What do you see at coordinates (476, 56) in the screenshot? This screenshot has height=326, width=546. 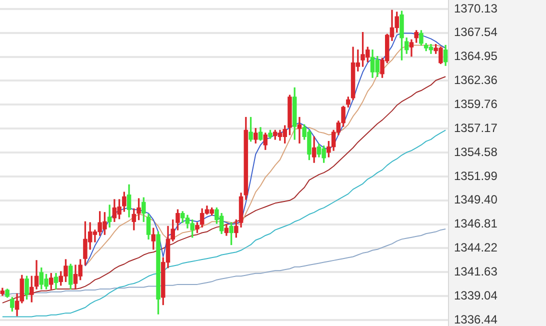 I see `y-tick-label: 1364.95` at bounding box center [476, 56].